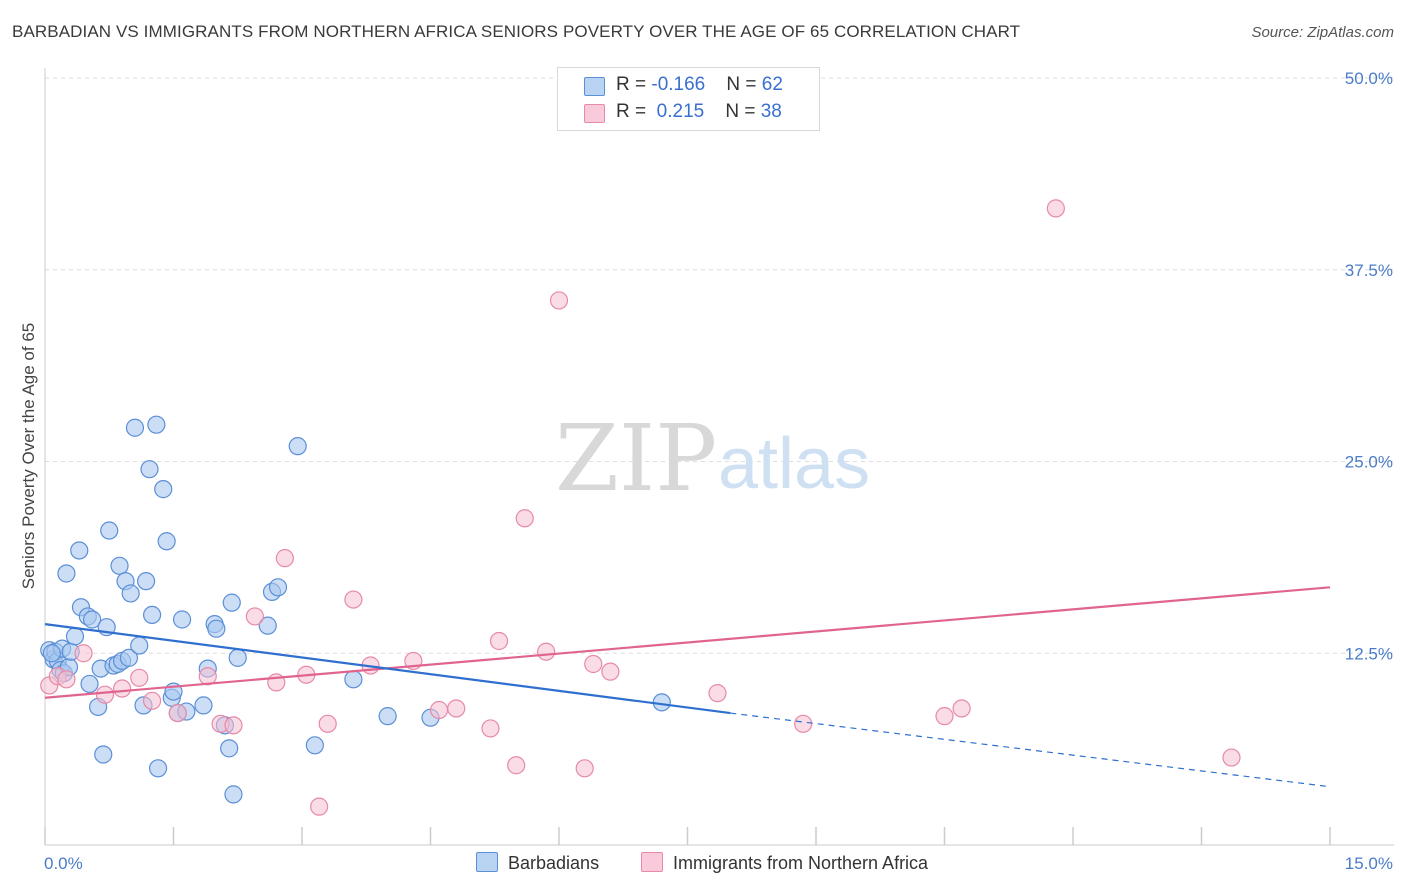 Image resolution: width=1406 pixels, height=892 pixels. What do you see at coordinates (678, 84) in the screenshot?
I see `legend-r-value: -0.166` at bounding box center [678, 84].